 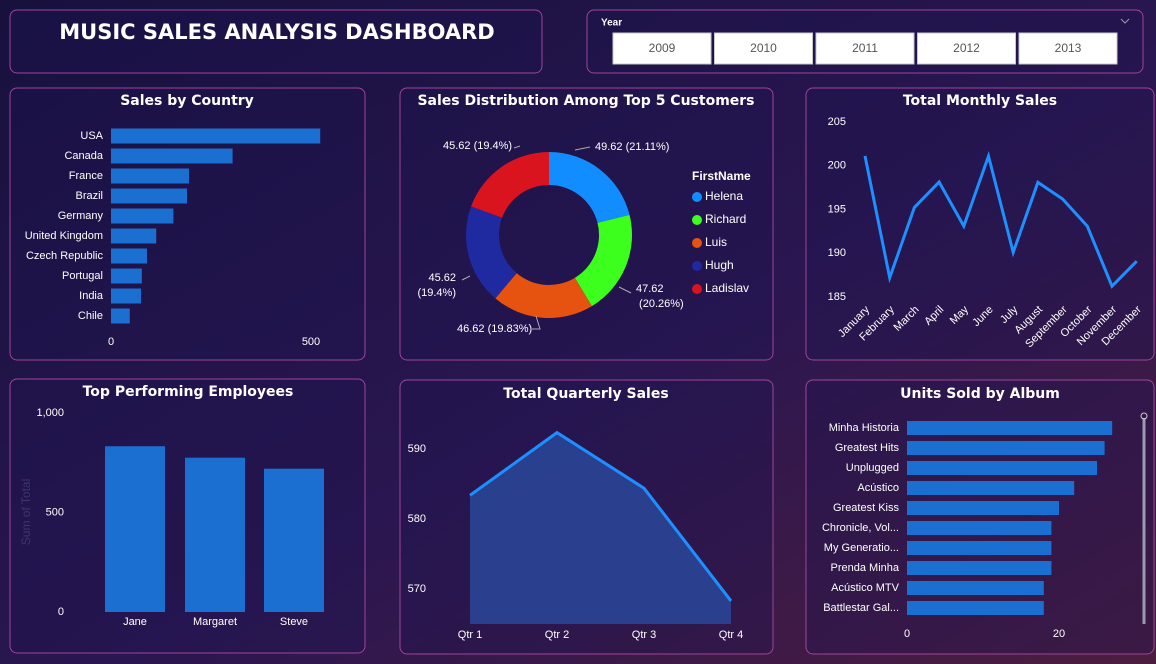 What do you see at coordinates (89, 196) in the screenshot?
I see `y-tick-label: Brazil` at bounding box center [89, 196].